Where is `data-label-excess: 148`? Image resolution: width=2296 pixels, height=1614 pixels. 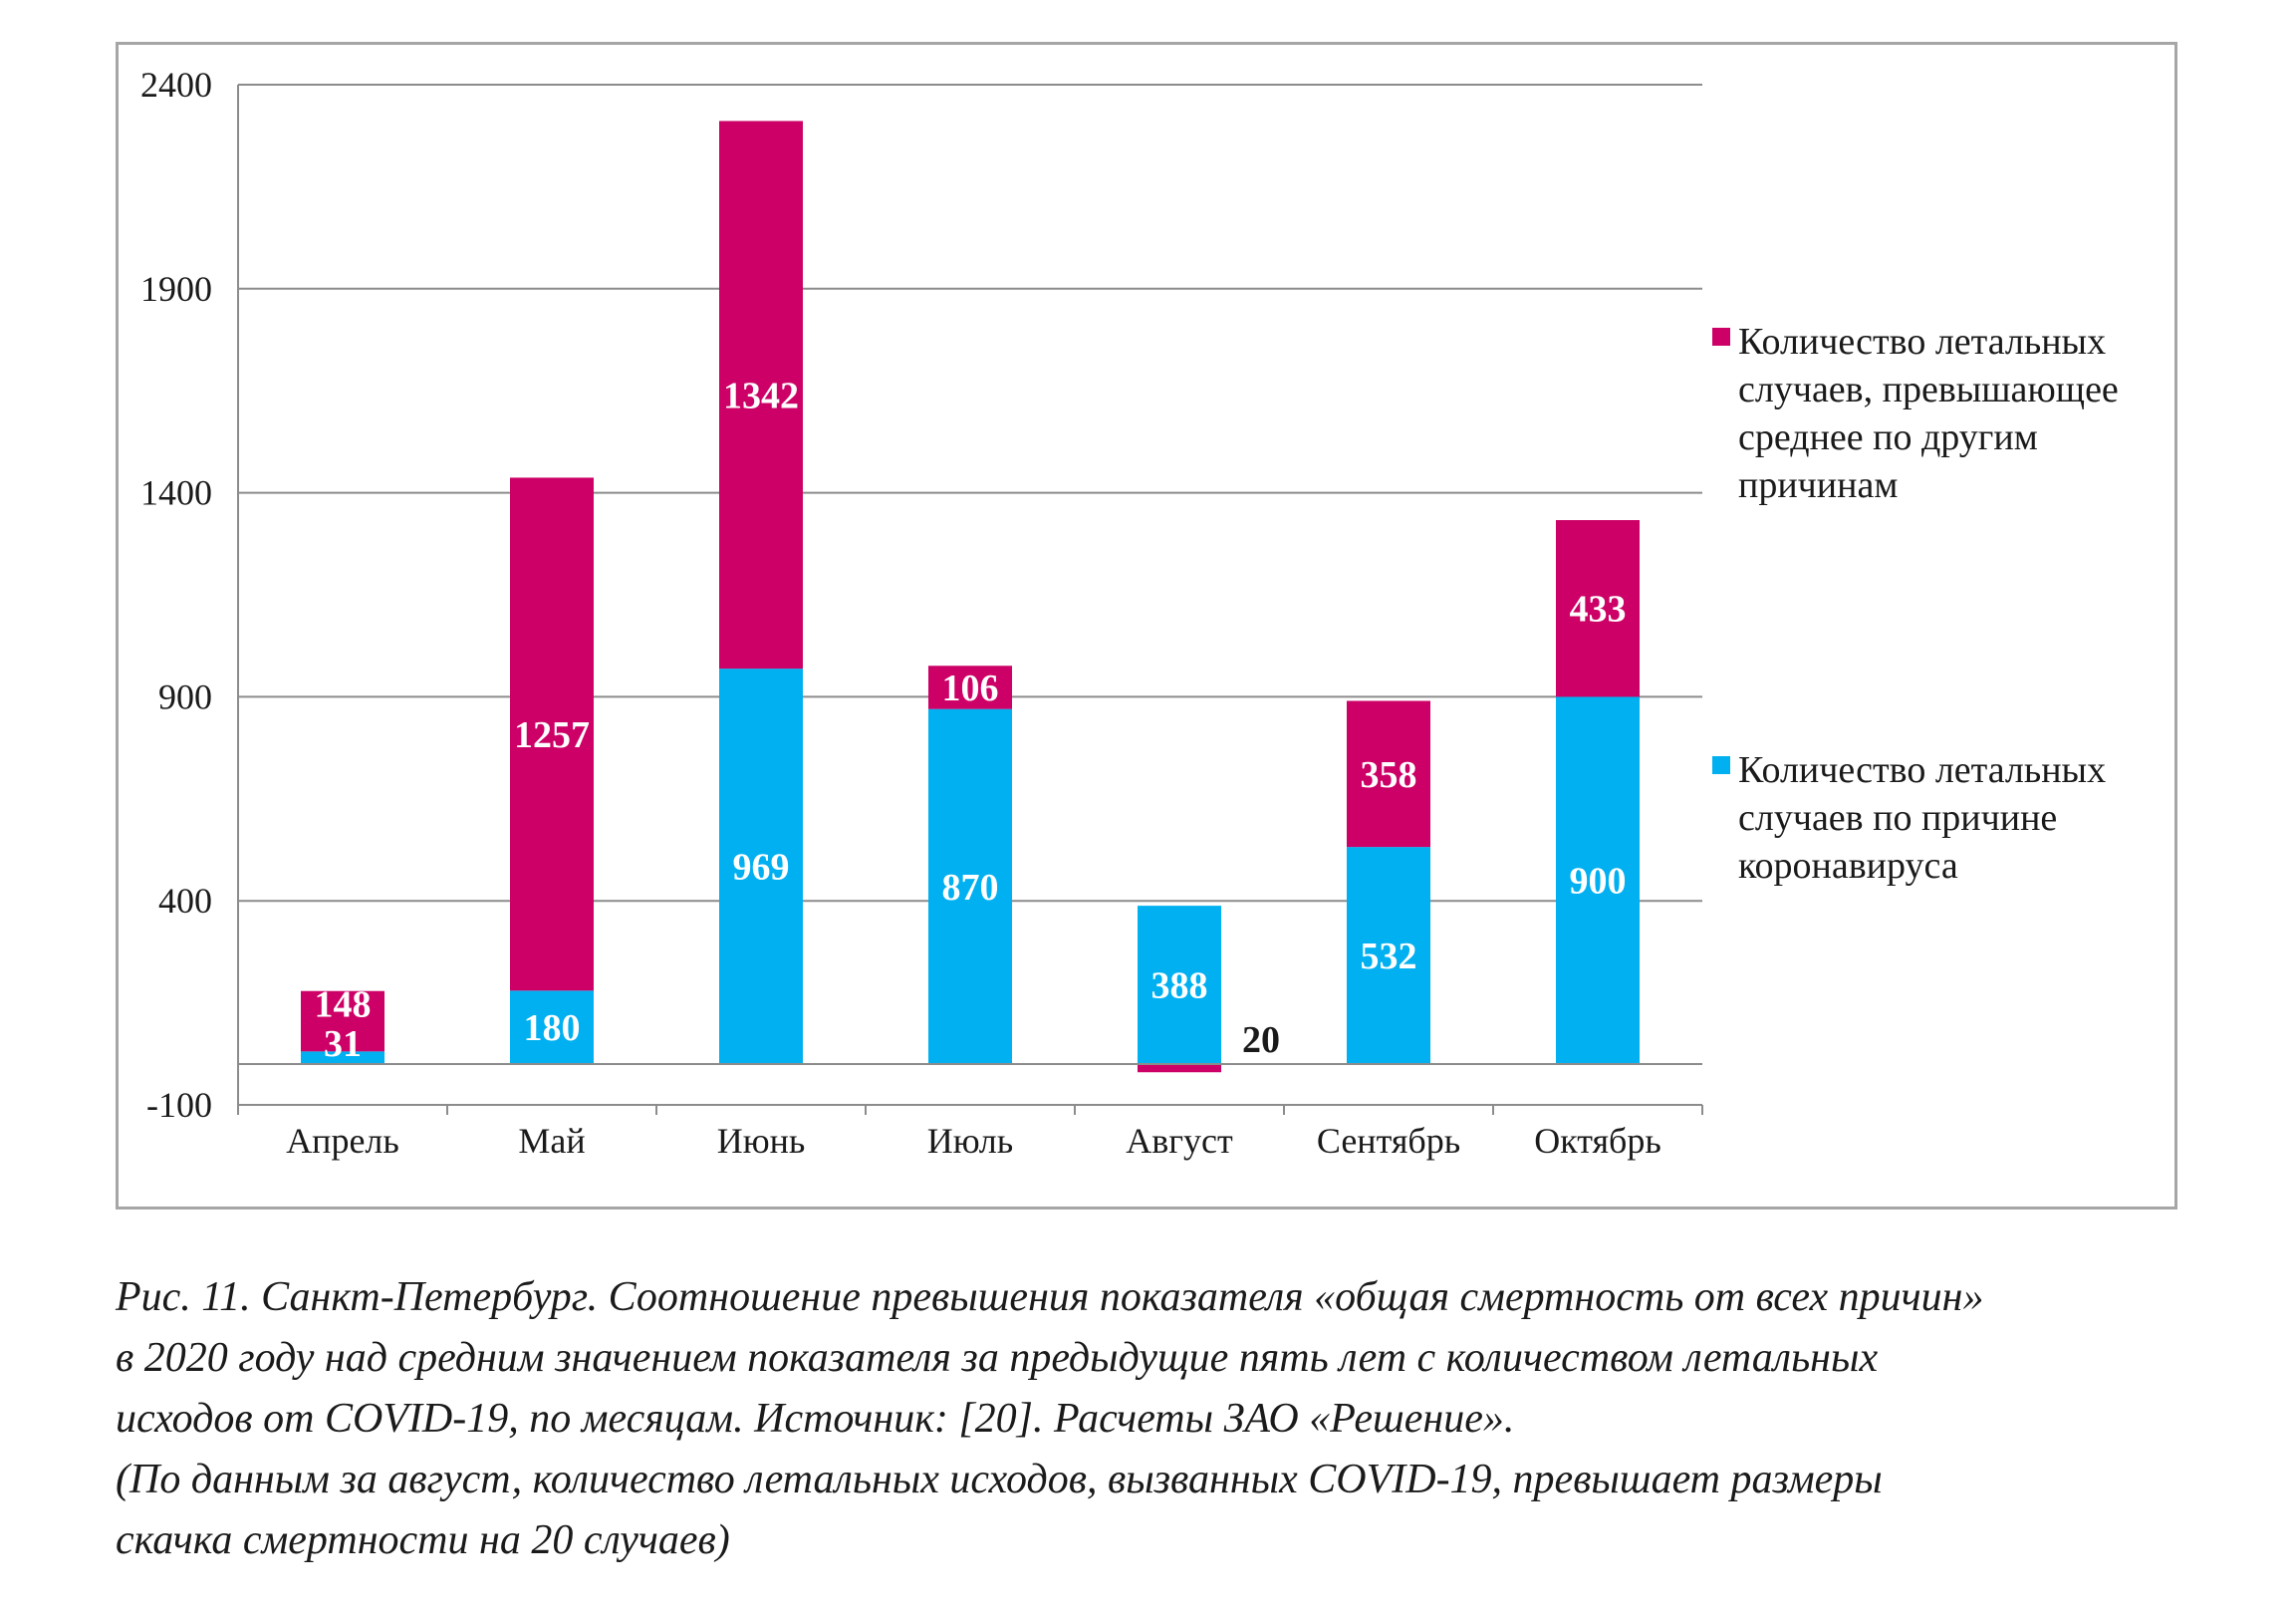
data-label-excess: 148 is located at coordinates (344, 1005).